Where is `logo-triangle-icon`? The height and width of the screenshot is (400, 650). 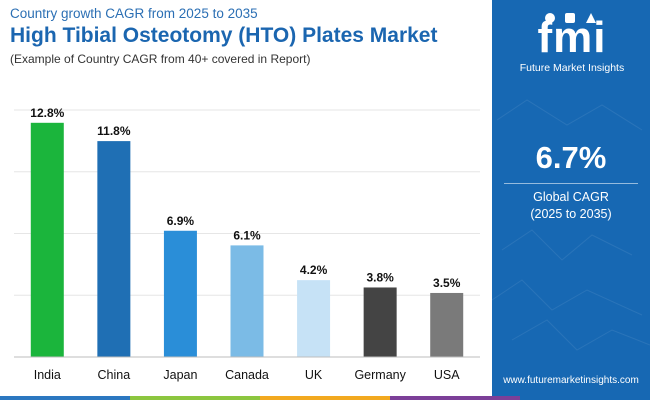
logo-triangle-icon is located at coordinates (591, 18).